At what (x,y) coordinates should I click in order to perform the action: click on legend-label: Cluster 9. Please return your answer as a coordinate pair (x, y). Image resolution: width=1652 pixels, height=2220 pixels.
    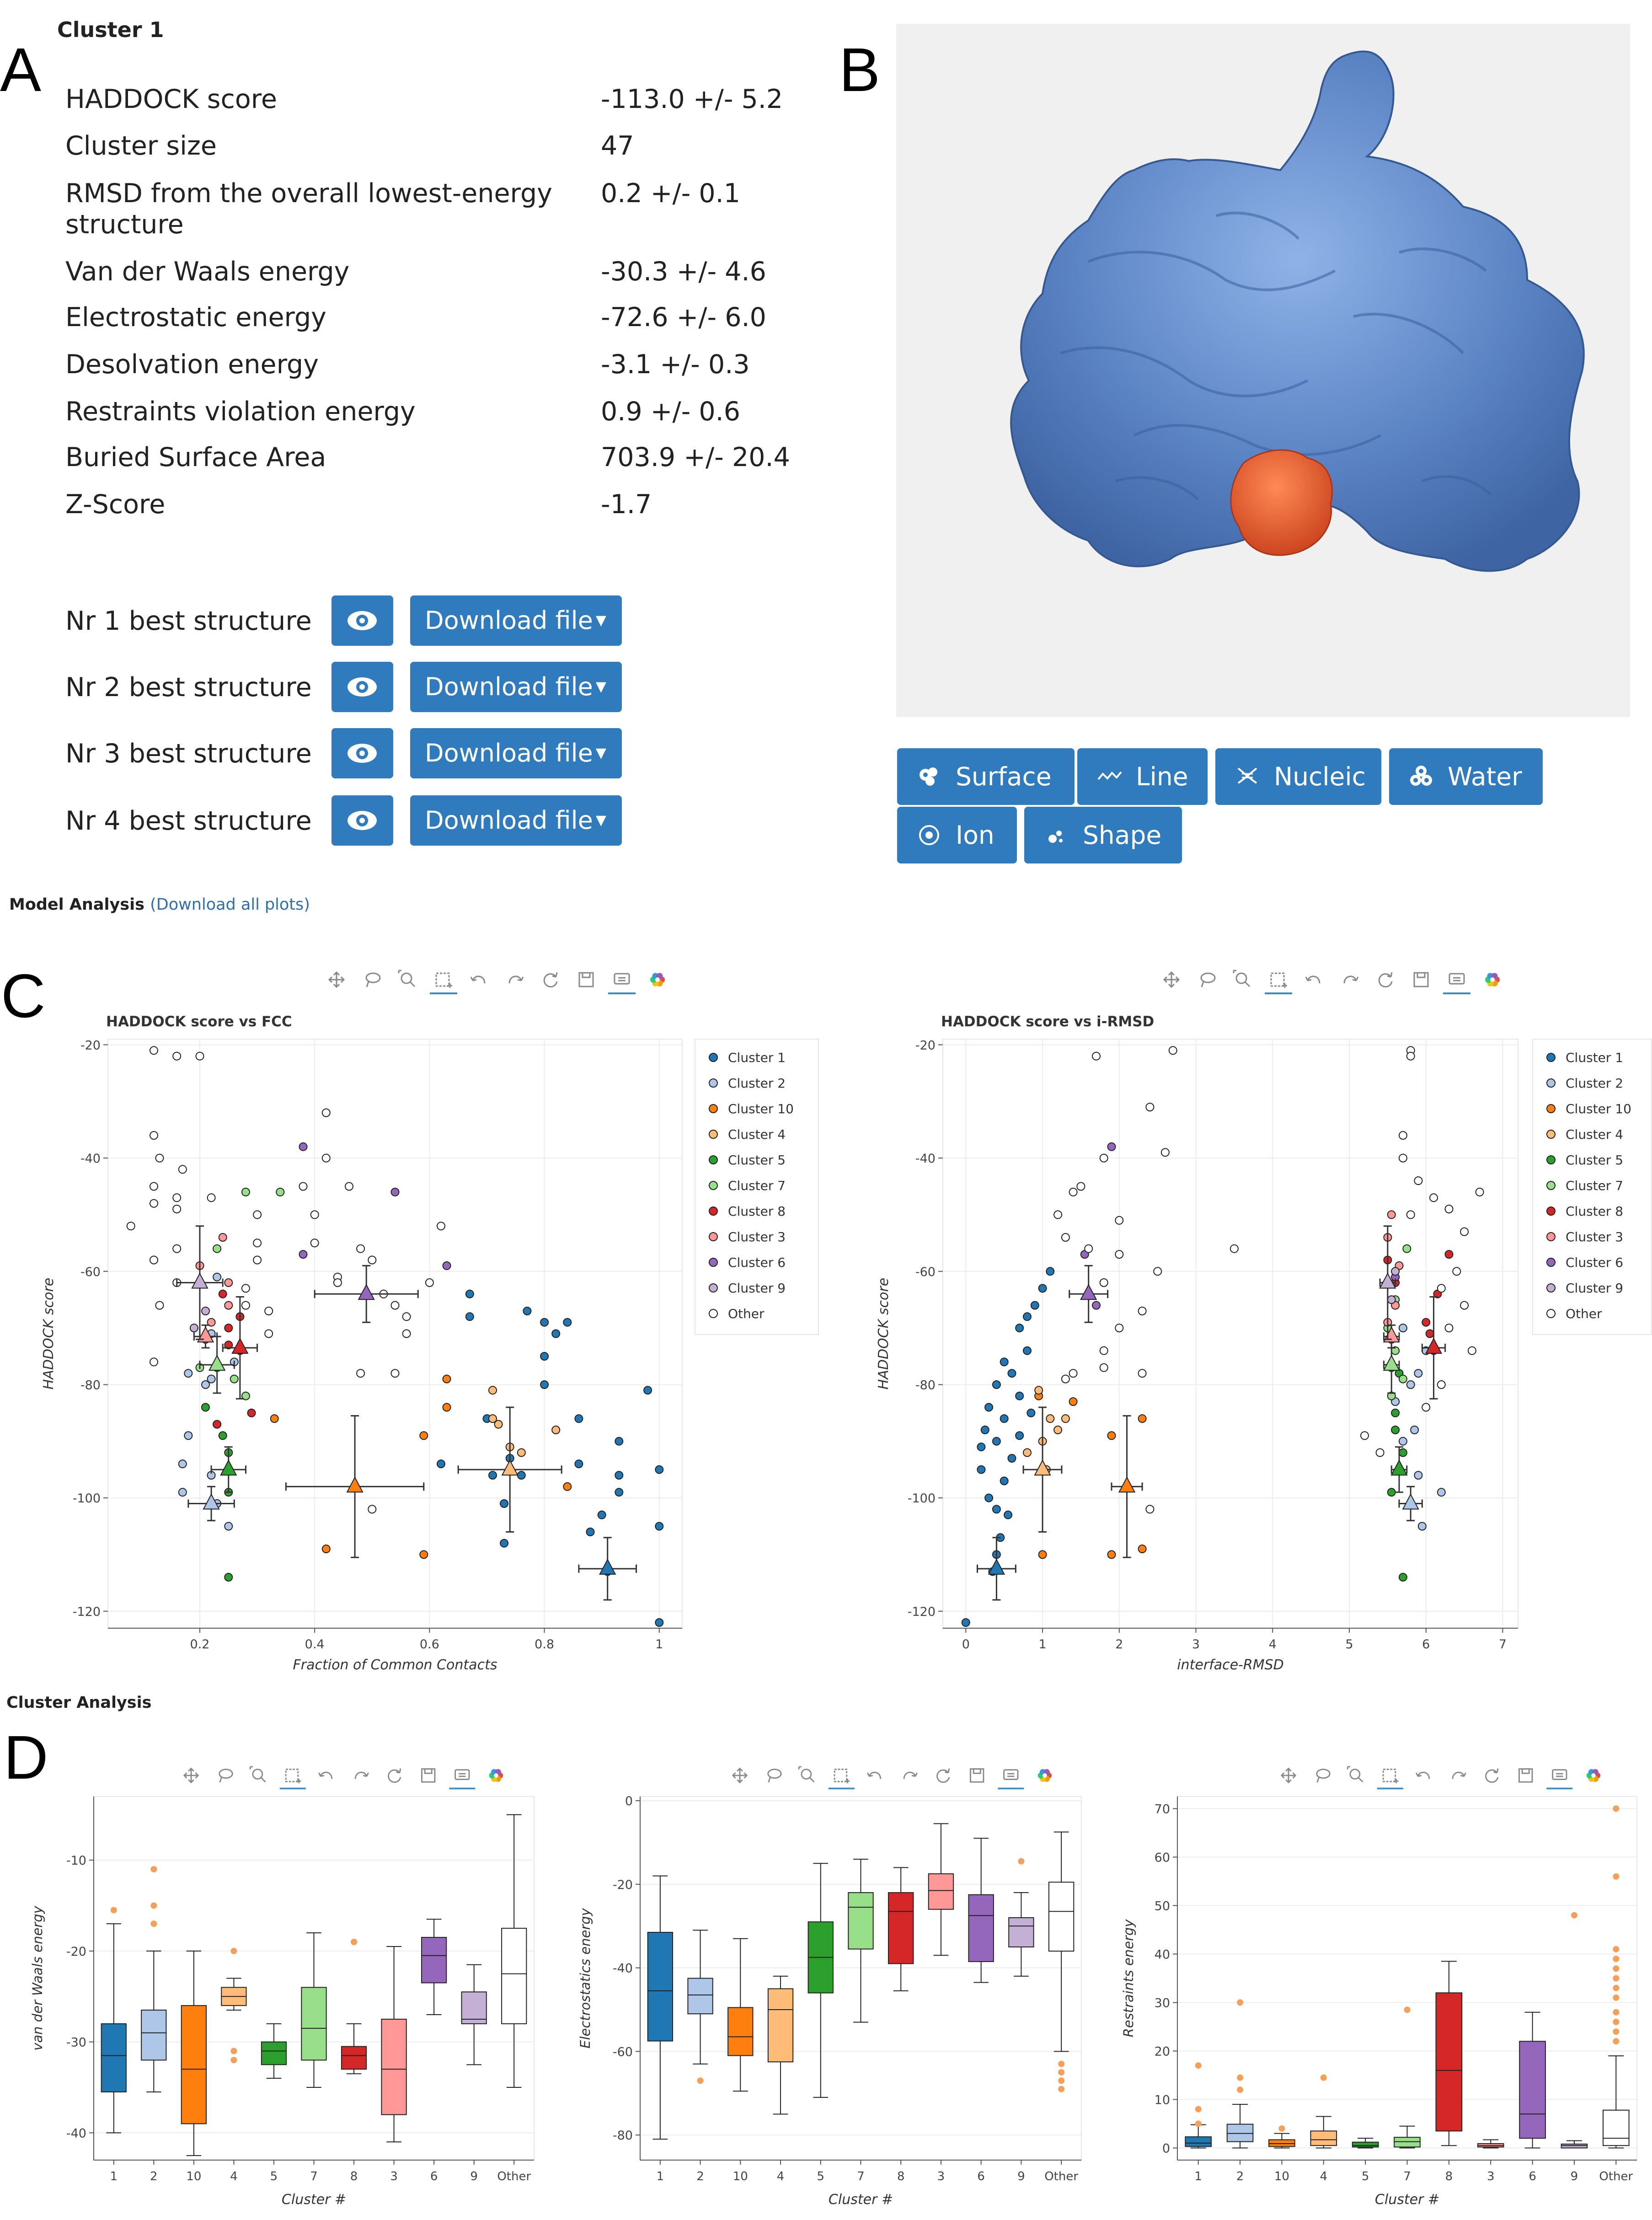
    Looking at the image, I should click on (757, 1288).